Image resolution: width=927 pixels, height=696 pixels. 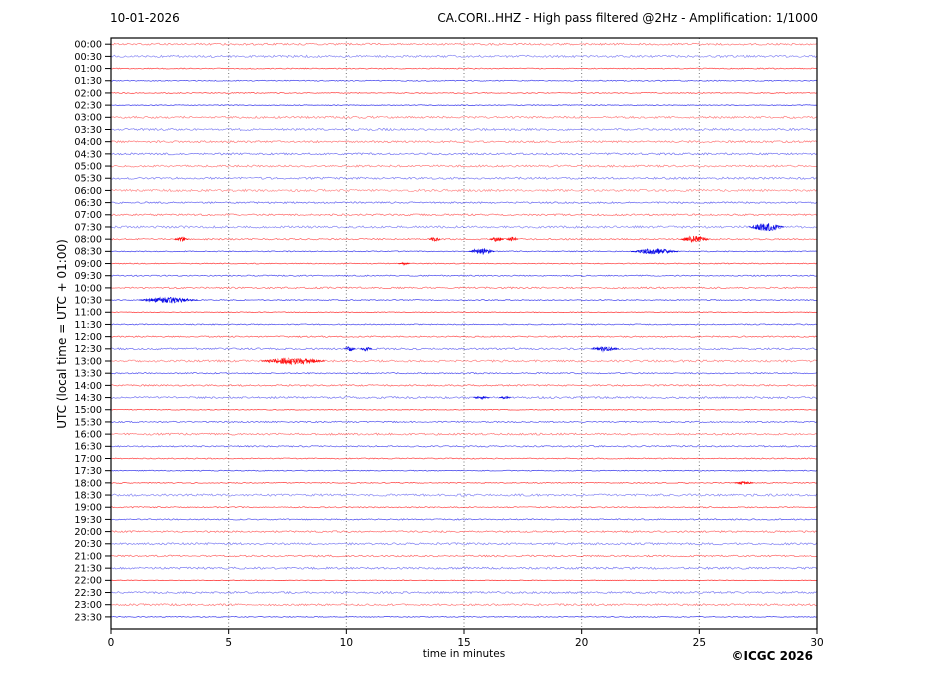 What do you see at coordinates (88, 569) in the screenshot?
I see `y-tick-label: 21:30` at bounding box center [88, 569].